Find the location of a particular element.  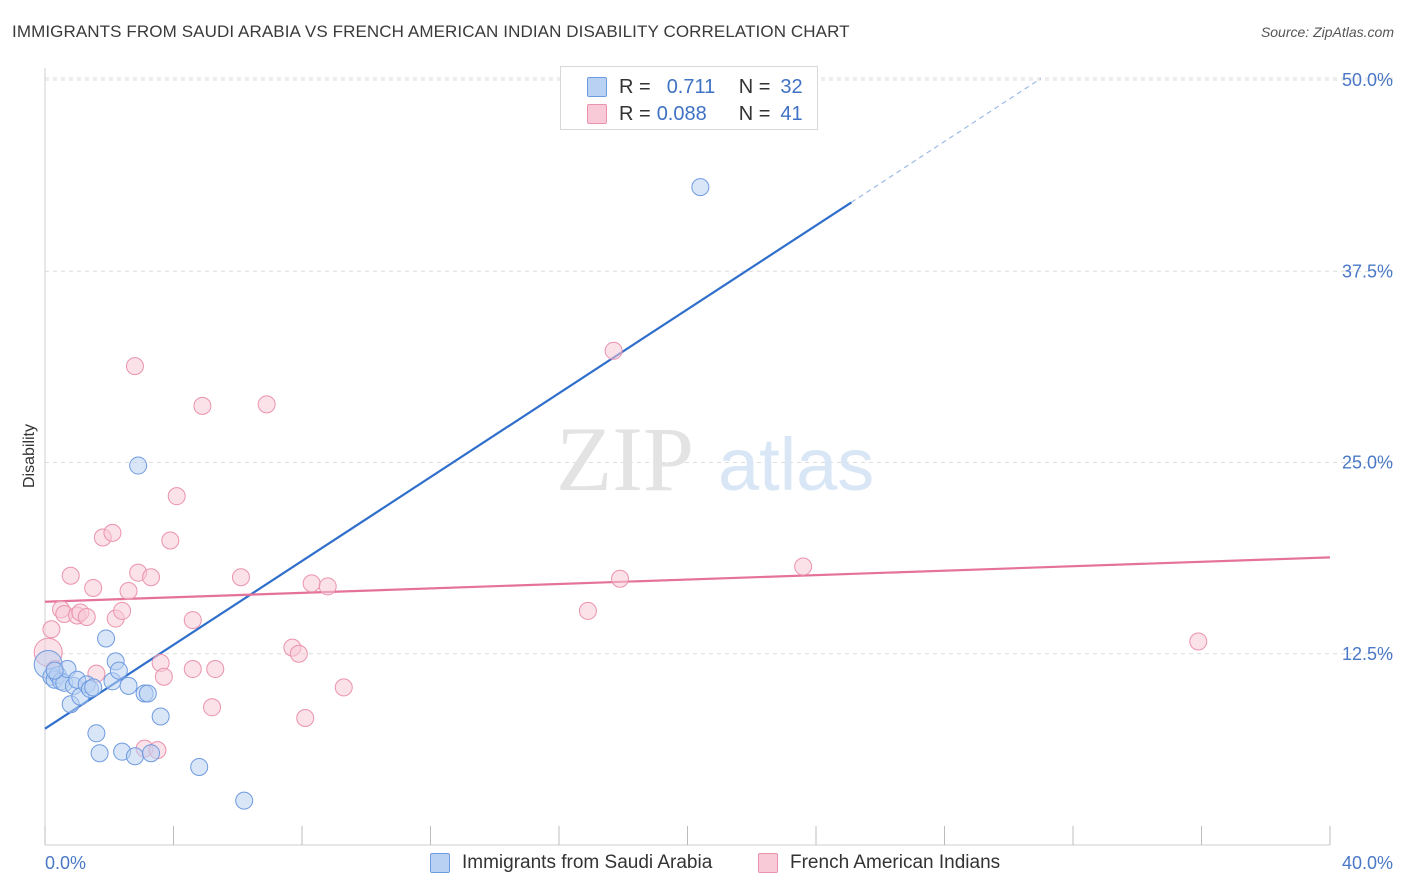

y-tick-label: 25.0% is located at coordinates (1367, 463).